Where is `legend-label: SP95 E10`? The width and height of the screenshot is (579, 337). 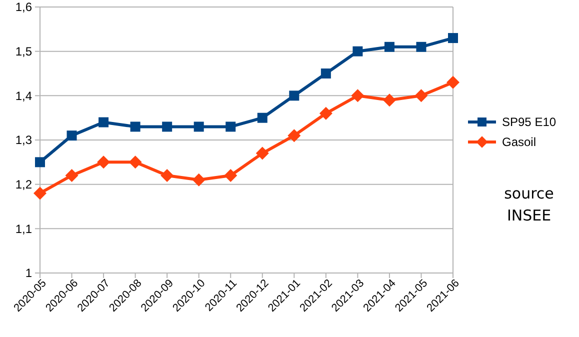
legend-label: SP95 E10 is located at coordinates (529, 122).